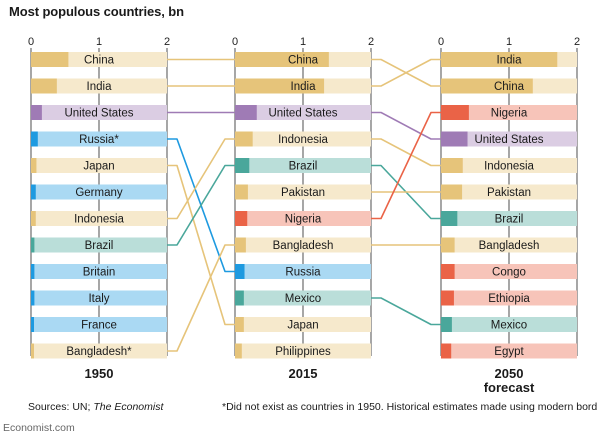  What do you see at coordinates (282, 59) in the screenshot?
I see `bar-2015-china` at bounding box center [282, 59].